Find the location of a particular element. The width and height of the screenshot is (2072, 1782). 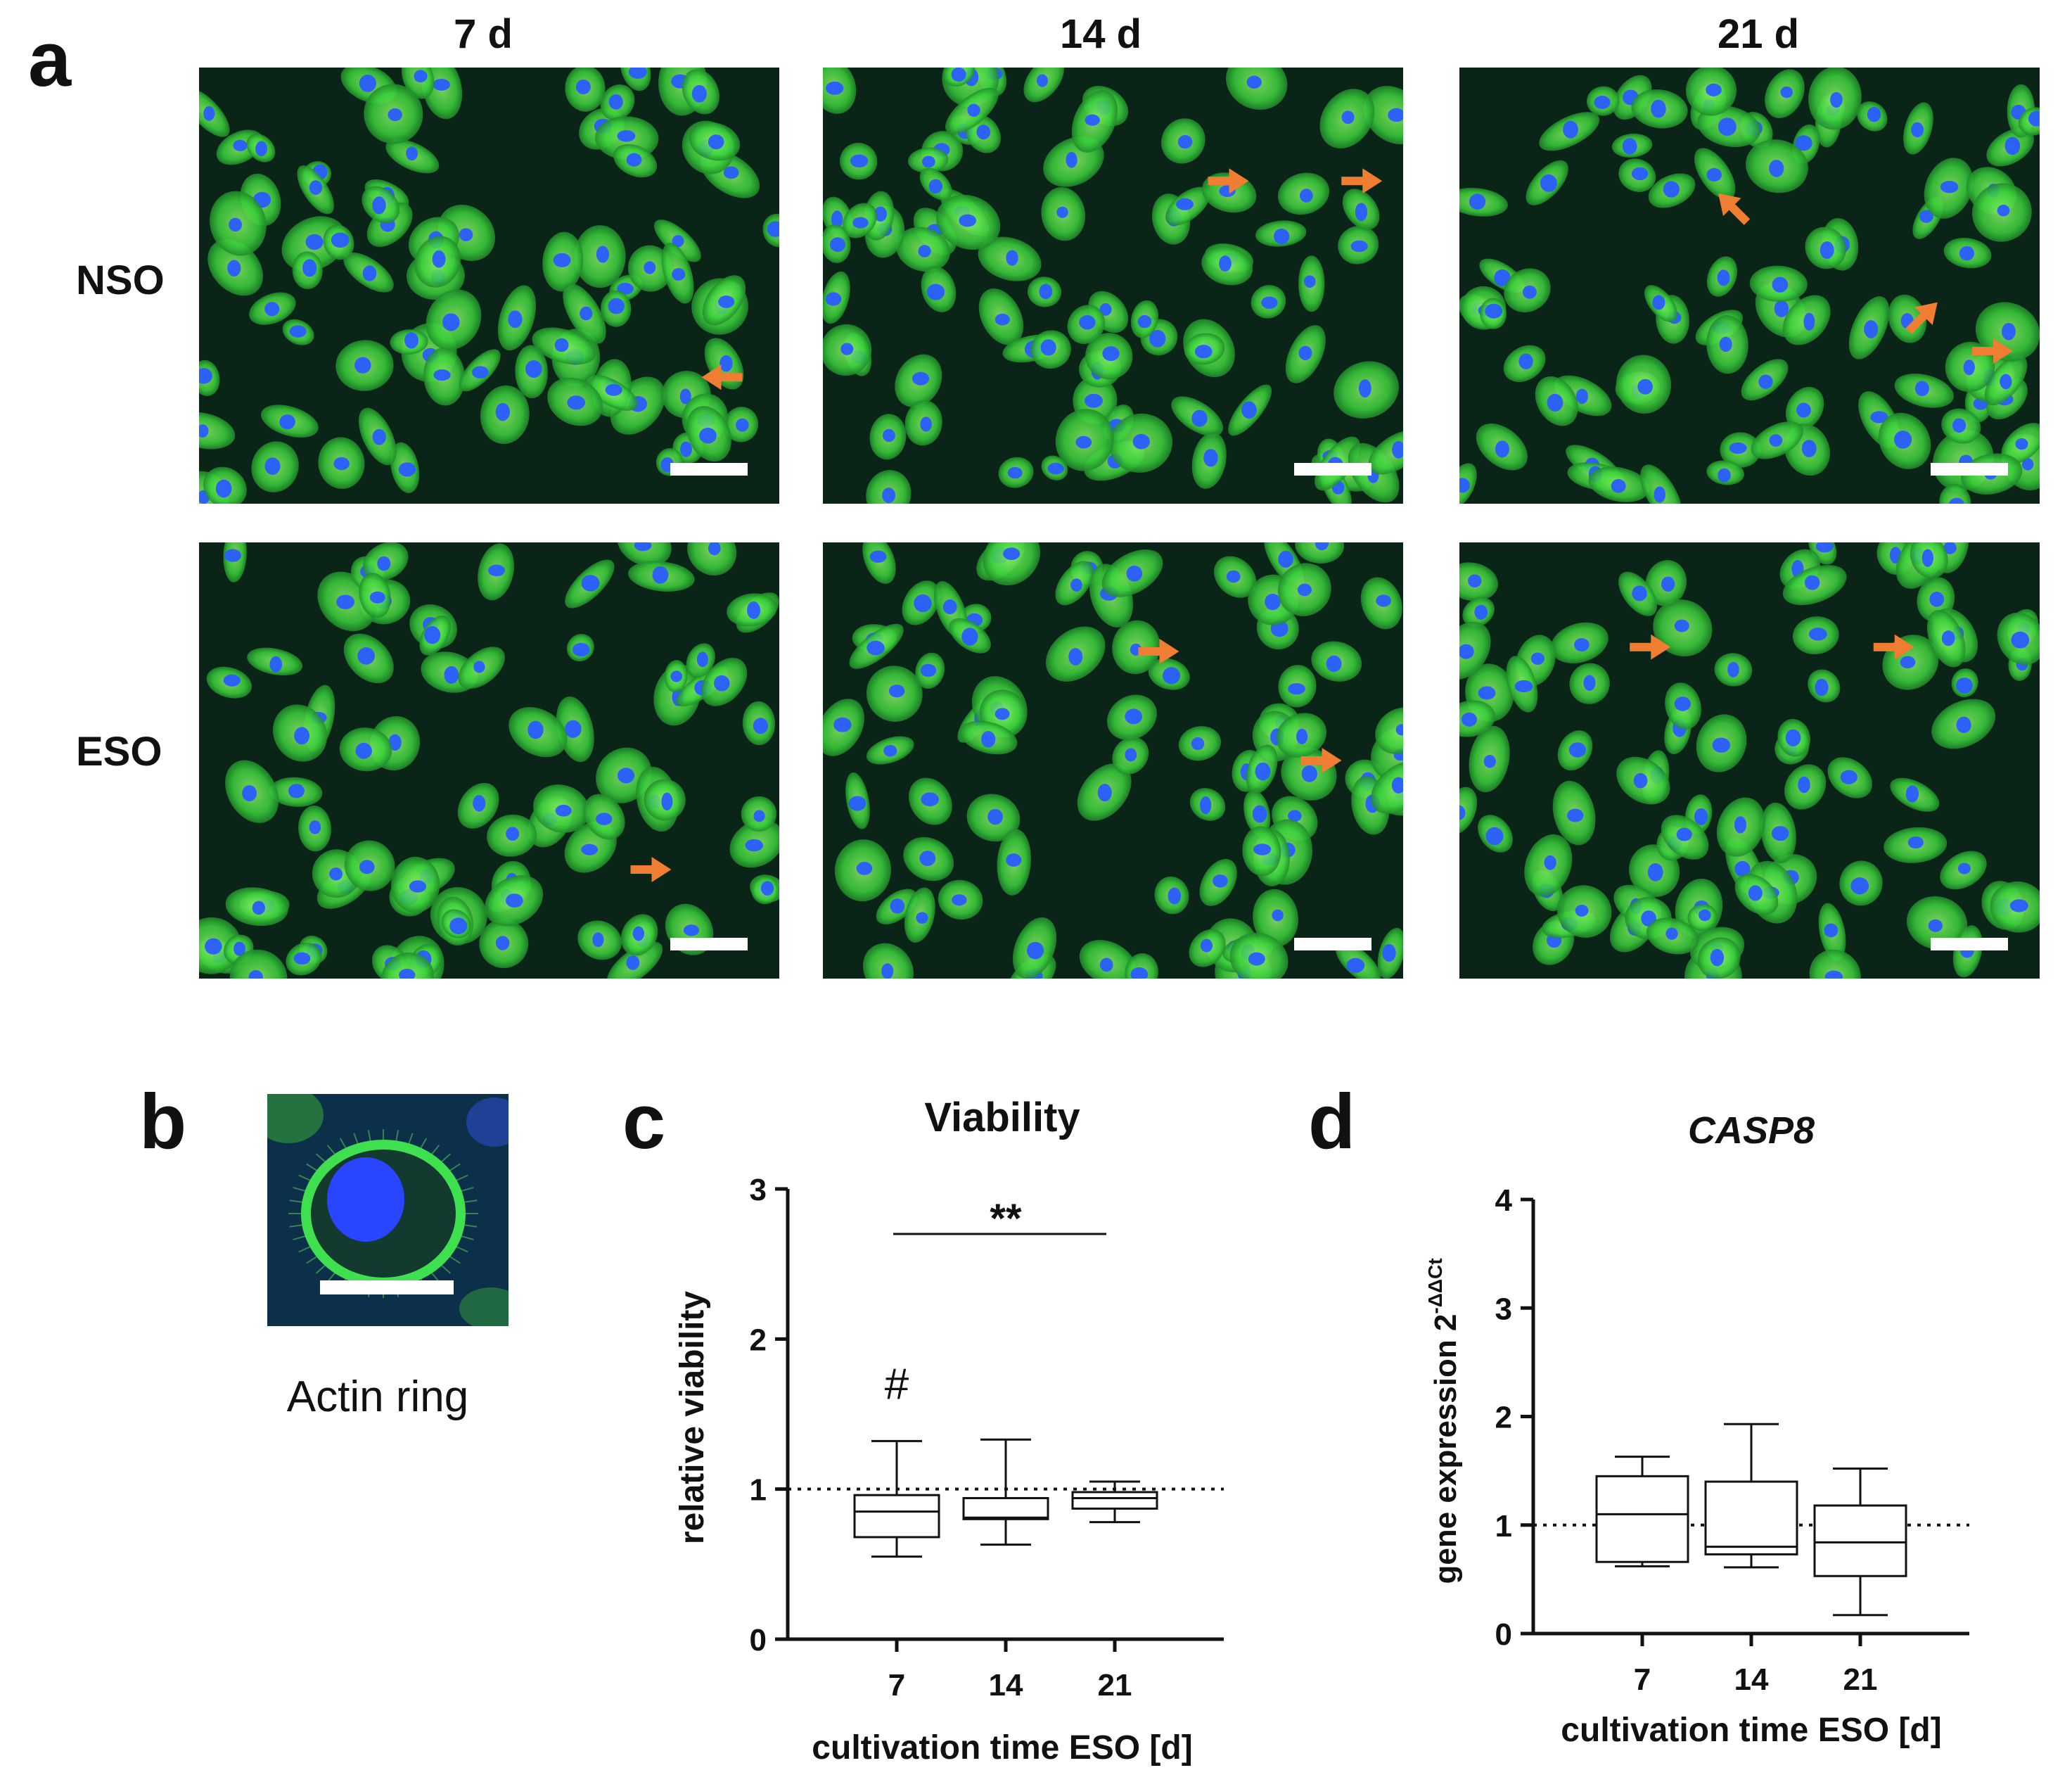

significance-marker: ** is located at coordinates (1006, 1219).